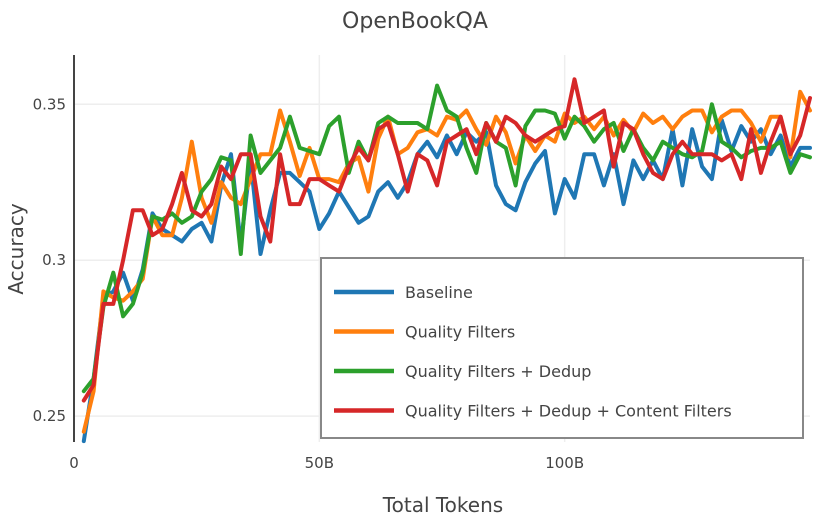 This screenshot has height=520, width=830. I want to click on legend-label: Quality Filters, so click(460, 332).